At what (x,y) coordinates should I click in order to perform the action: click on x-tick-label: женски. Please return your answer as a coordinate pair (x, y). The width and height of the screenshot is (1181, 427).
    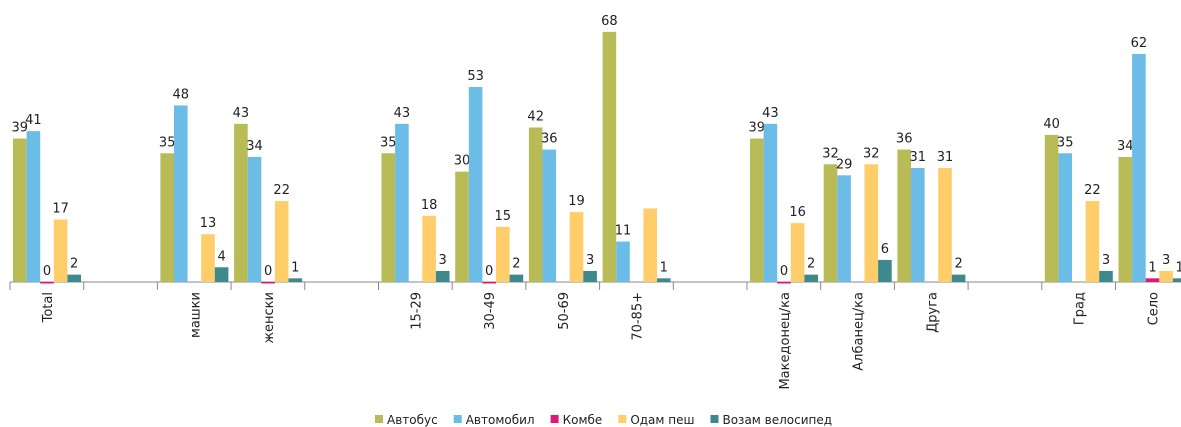
    Looking at the image, I should click on (269, 318).